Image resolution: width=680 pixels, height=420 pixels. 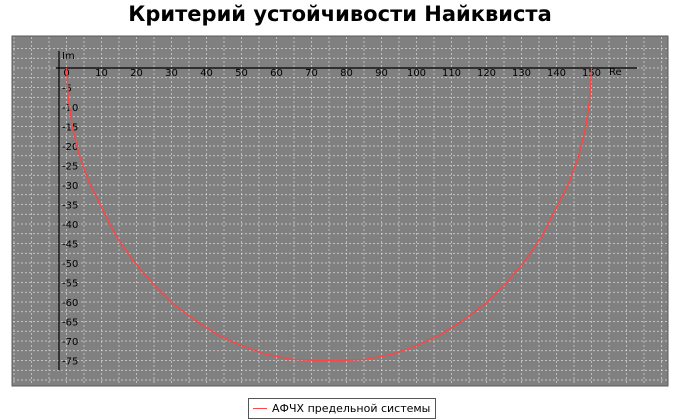 What do you see at coordinates (101, 73) in the screenshot?
I see `x-tick-label: 10` at bounding box center [101, 73].